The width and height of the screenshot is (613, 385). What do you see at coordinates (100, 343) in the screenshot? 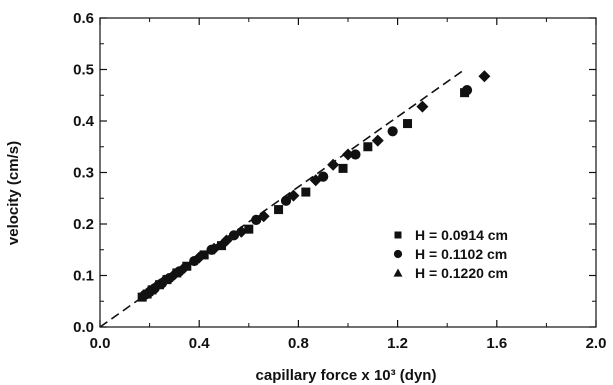
I see `x-tick-label: 0.0` at bounding box center [100, 343].